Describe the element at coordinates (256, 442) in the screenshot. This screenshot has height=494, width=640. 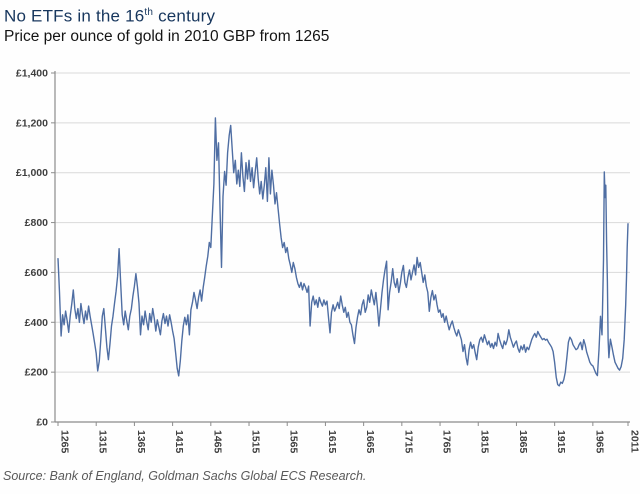
I see `x-axis-label-1515: 1515` at that location.